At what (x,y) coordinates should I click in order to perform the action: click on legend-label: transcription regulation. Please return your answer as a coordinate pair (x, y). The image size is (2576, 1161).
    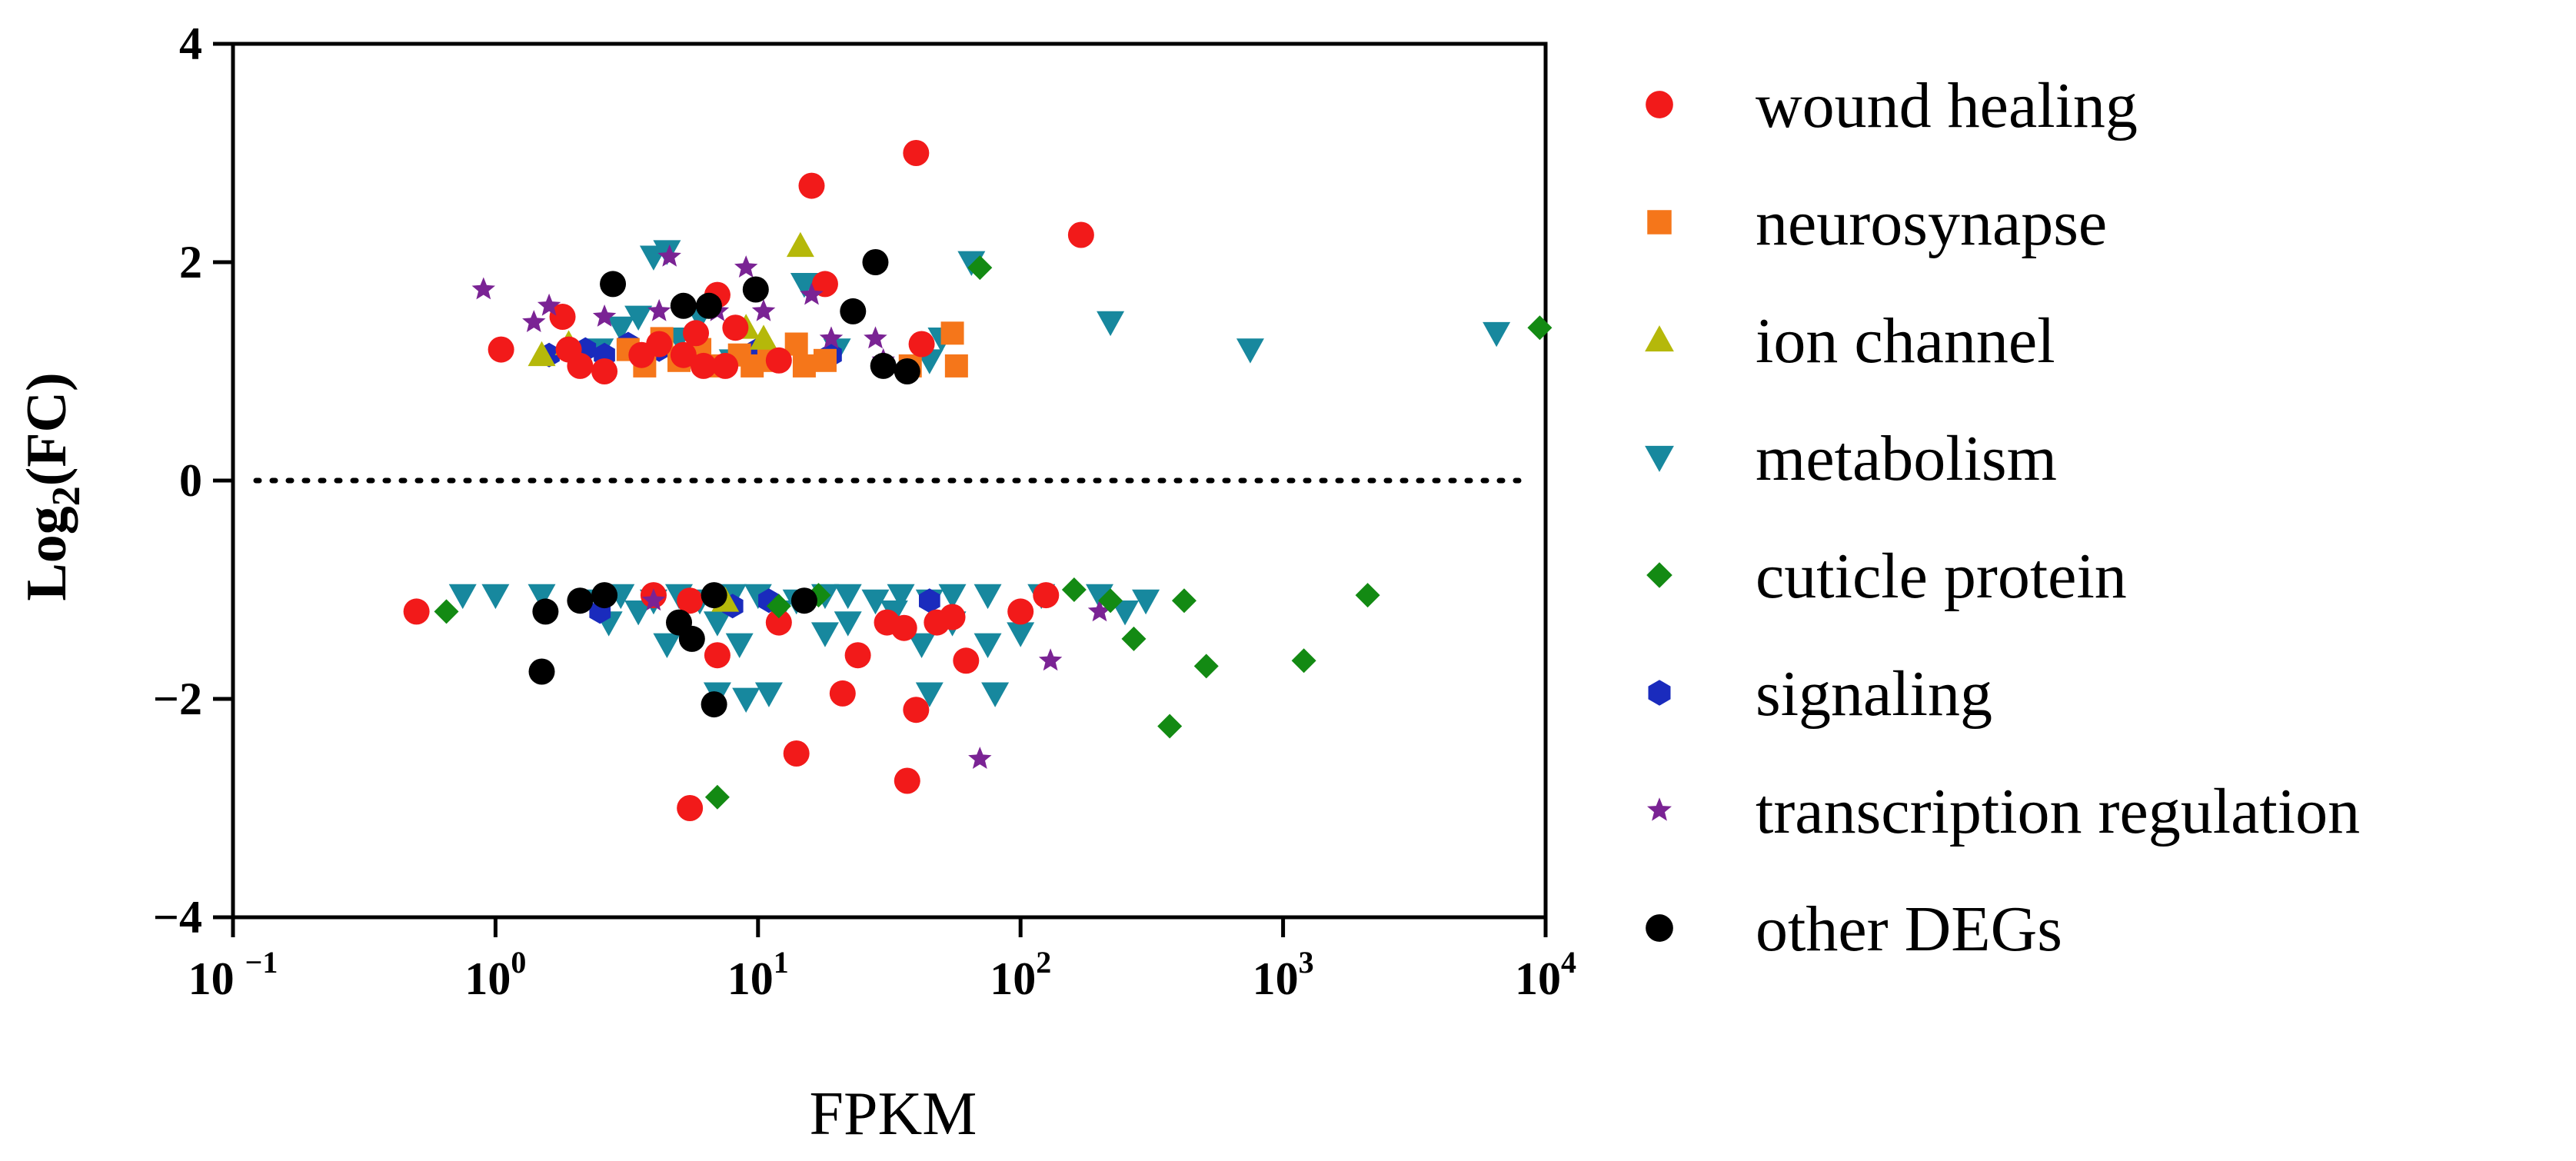
    Looking at the image, I should click on (2058, 811).